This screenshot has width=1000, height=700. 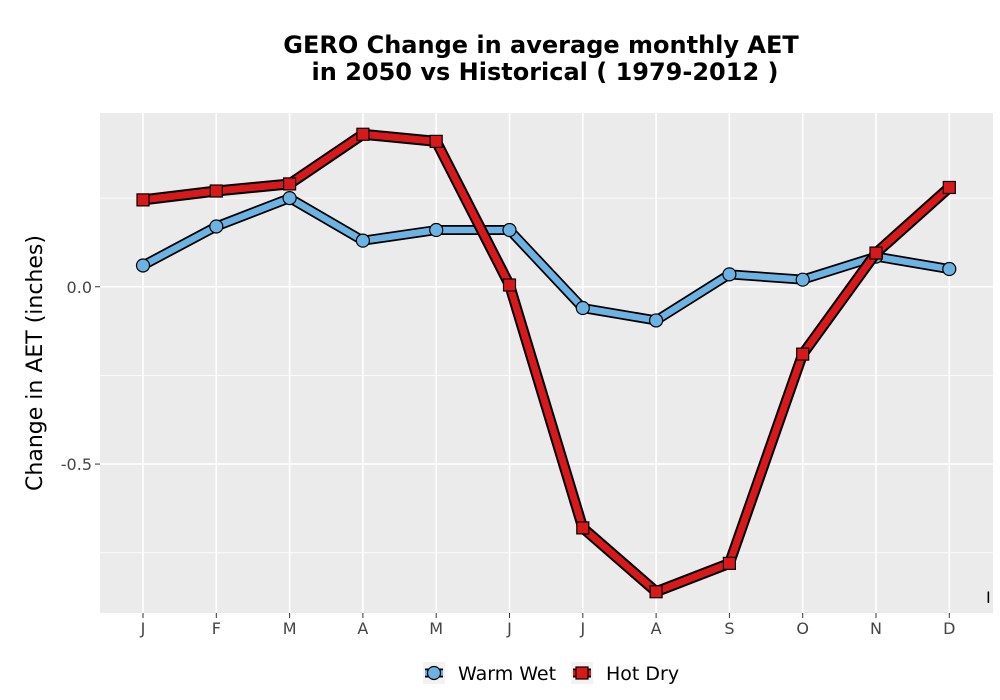 I want to click on stray-text-mark: I, so click(x=988, y=597).